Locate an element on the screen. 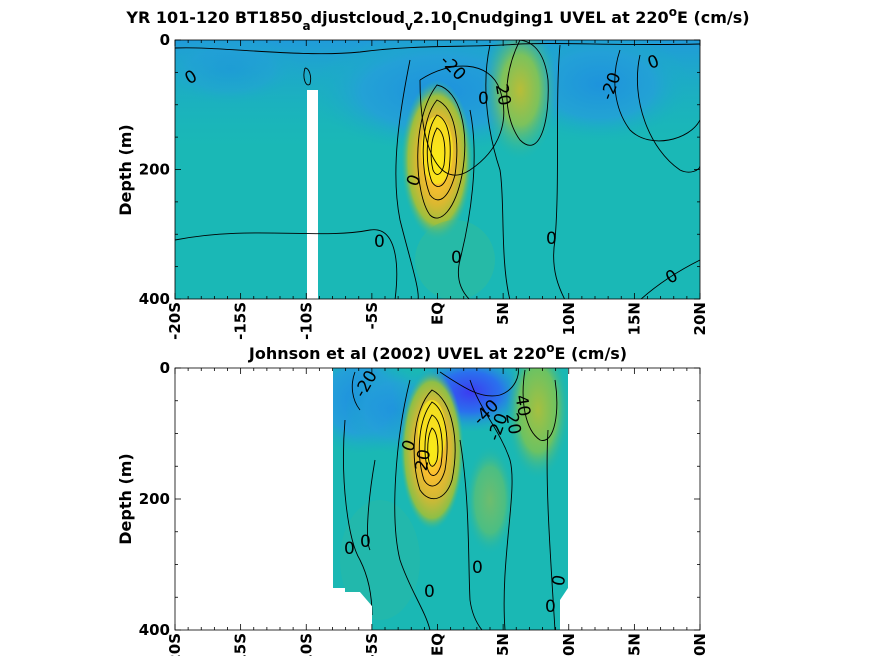 This screenshot has width=875, height=656. panel-top-ylabel: Depth (m) is located at coordinates (125, 170).